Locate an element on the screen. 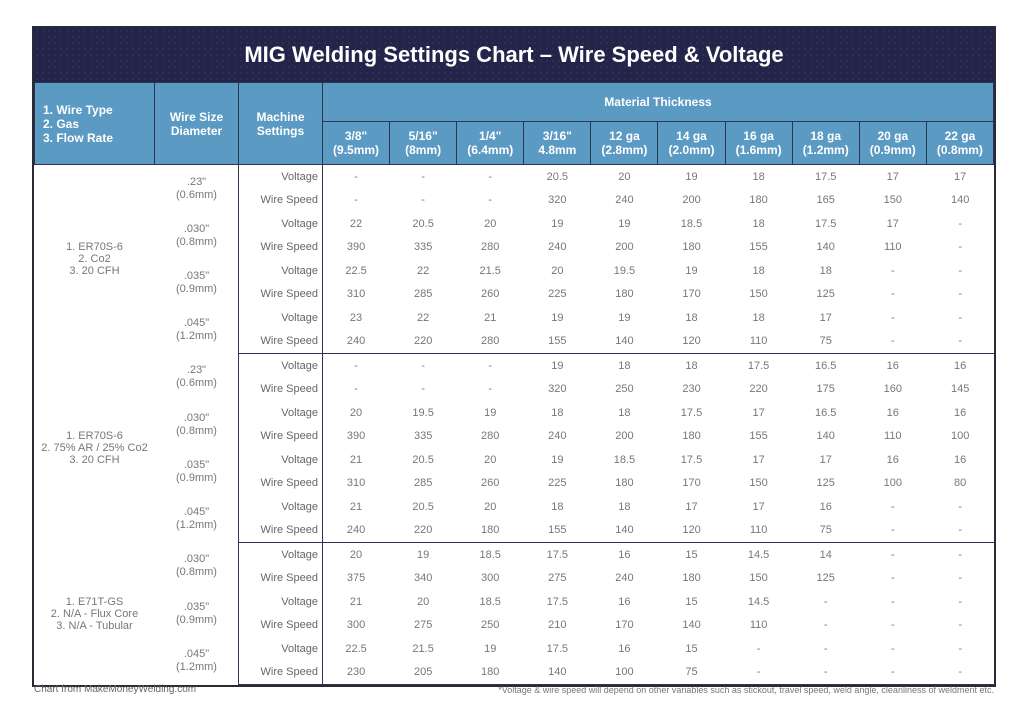 The width and height of the screenshot is (1024, 727). wire-size-mm: (1.2mm) is located at coordinates (196, 666).